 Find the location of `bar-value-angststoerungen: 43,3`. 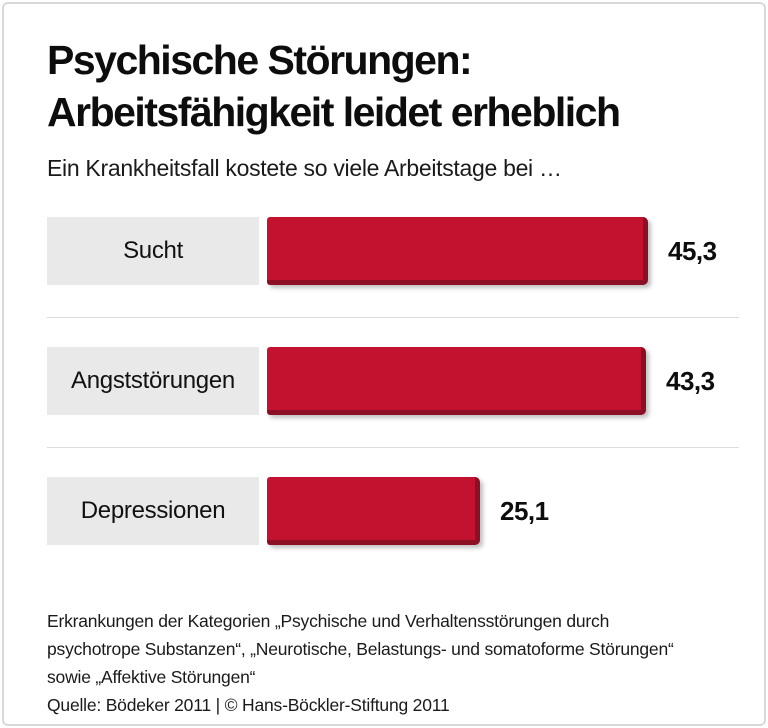

bar-value-angststoerungen: 43,3 is located at coordinates (690, 380).